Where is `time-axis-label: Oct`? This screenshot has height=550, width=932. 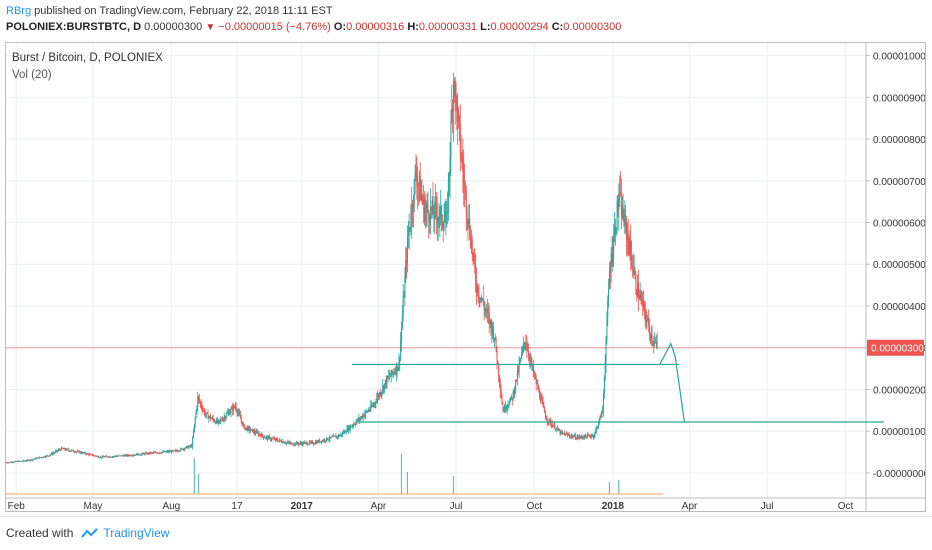
time-axis-label: Oct is located at coordinates (846, 506).